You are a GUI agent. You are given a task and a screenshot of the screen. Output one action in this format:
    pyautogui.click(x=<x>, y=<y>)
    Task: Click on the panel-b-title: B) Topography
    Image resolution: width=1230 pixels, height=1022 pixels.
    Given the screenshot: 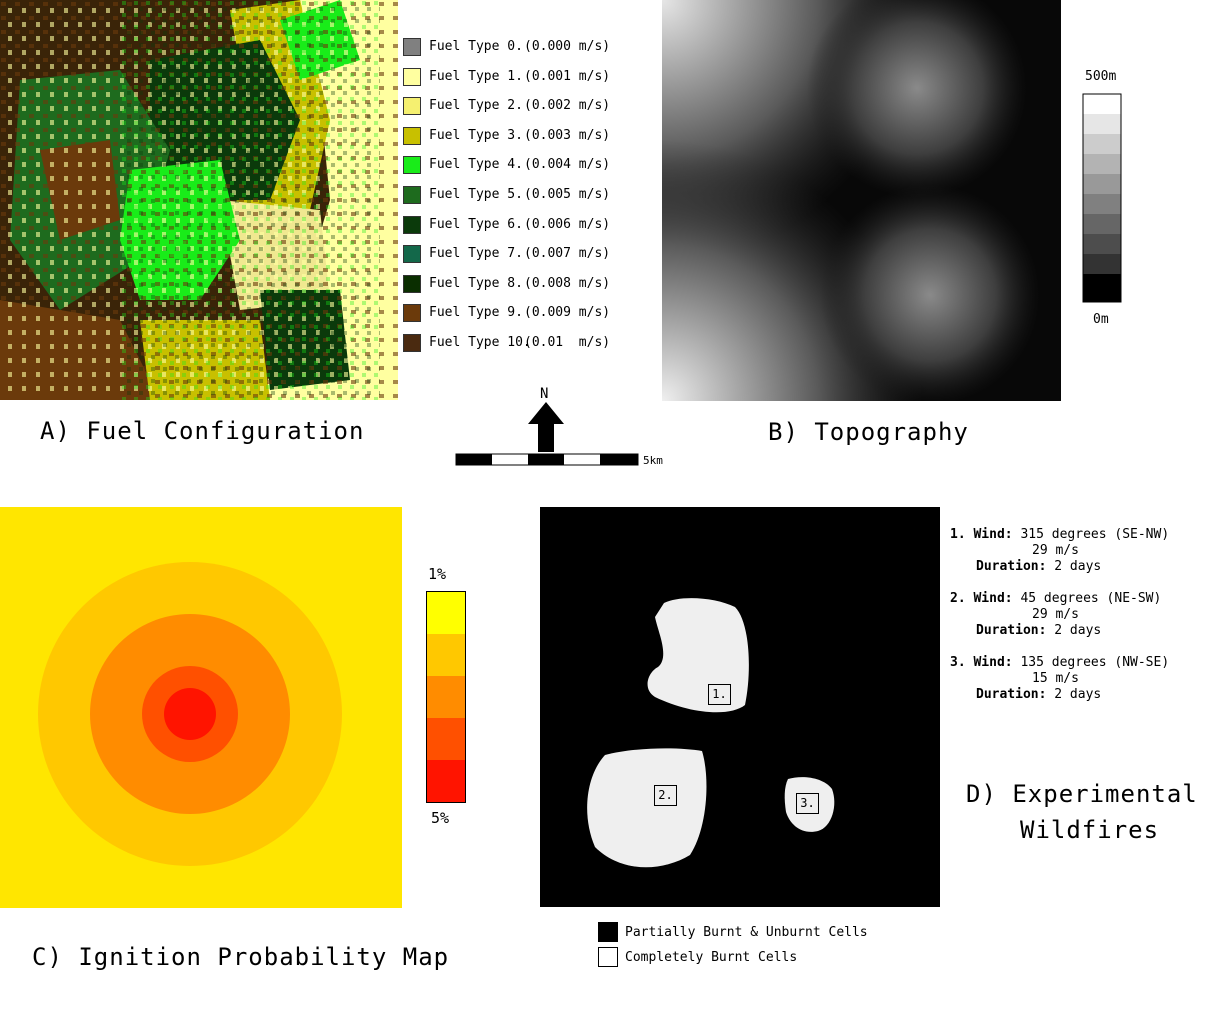 What is the action you would take?
    pyautogui.click(x=868, y=432)
    